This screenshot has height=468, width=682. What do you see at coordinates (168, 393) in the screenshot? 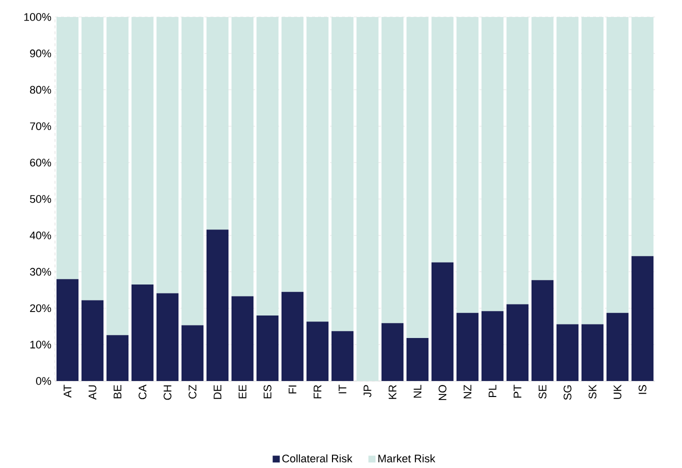
I see `x-tick-label: CH` at bounding box center [168, 393].